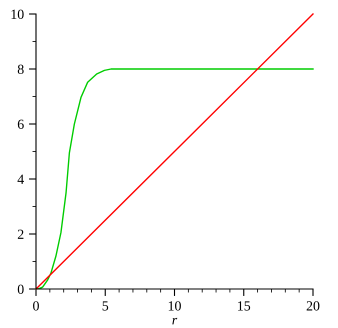 The height and width of the screenshot is (328, 338). I want to click on x-tick-label: 20, so click(313, 306).